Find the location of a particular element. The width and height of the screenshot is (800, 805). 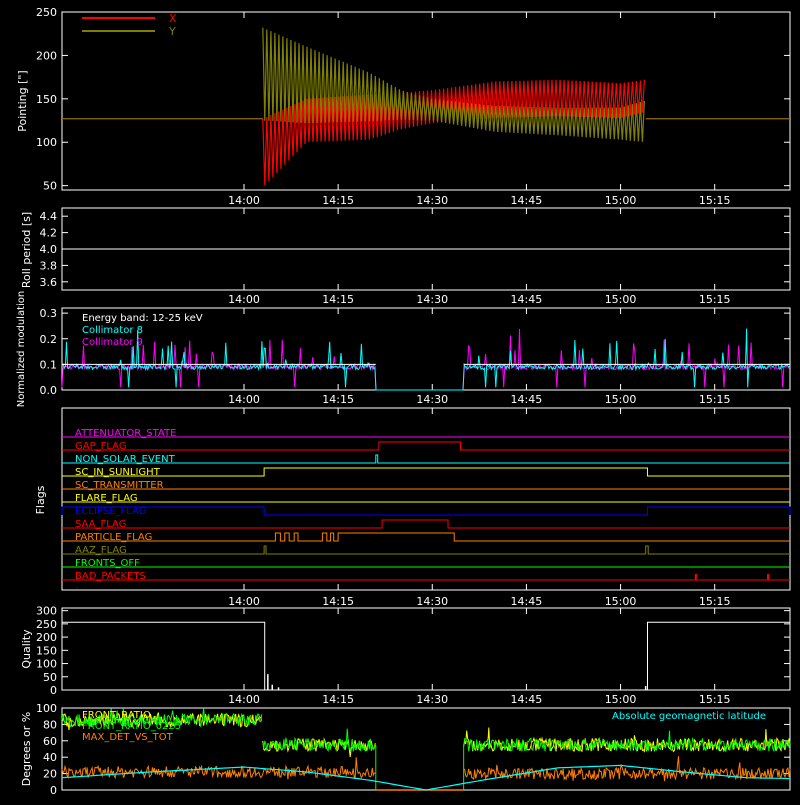

flag-flare-flag-label: FLARE_FLAG is located at coordinates (106, 498).